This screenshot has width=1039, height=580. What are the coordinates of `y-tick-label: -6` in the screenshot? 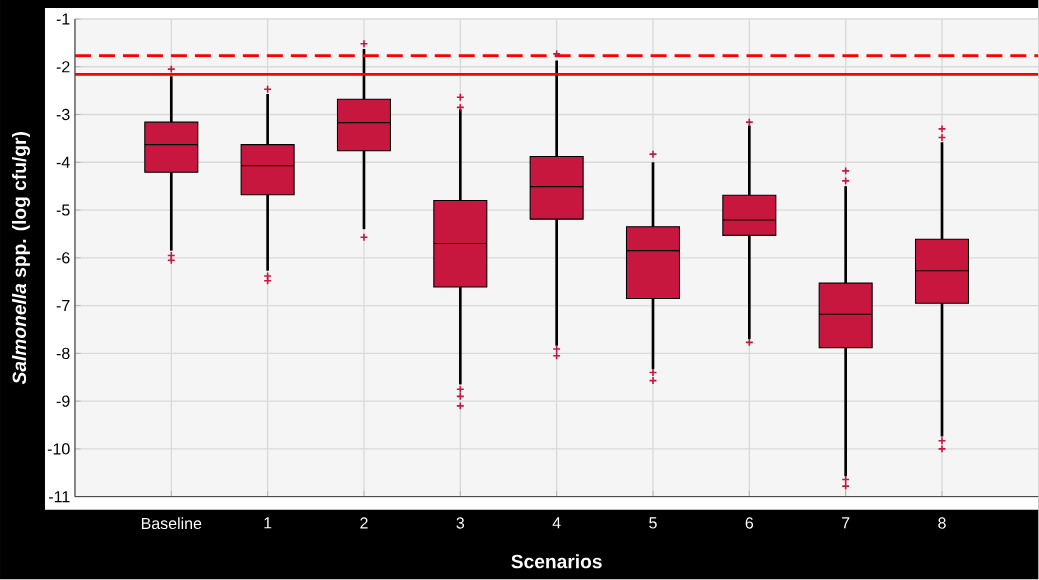 It's located at (63, 258).